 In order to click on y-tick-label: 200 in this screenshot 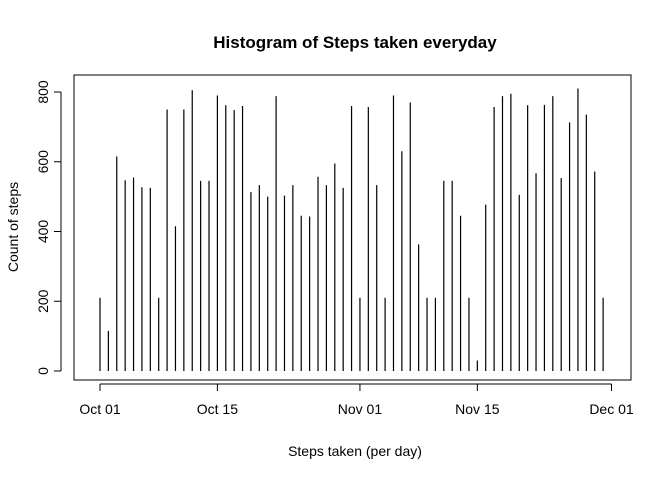, I will do `click(43, 301)`.